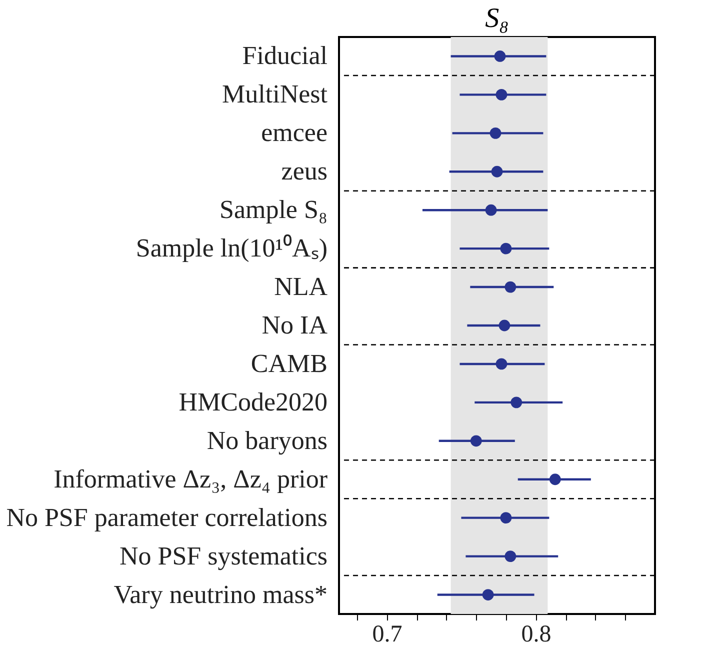 This screenshot has width=711, height=647. Describe the element at coordinates (273, 209) in the screenshot. I see `y-tick-label: Sample S₈` at that location.